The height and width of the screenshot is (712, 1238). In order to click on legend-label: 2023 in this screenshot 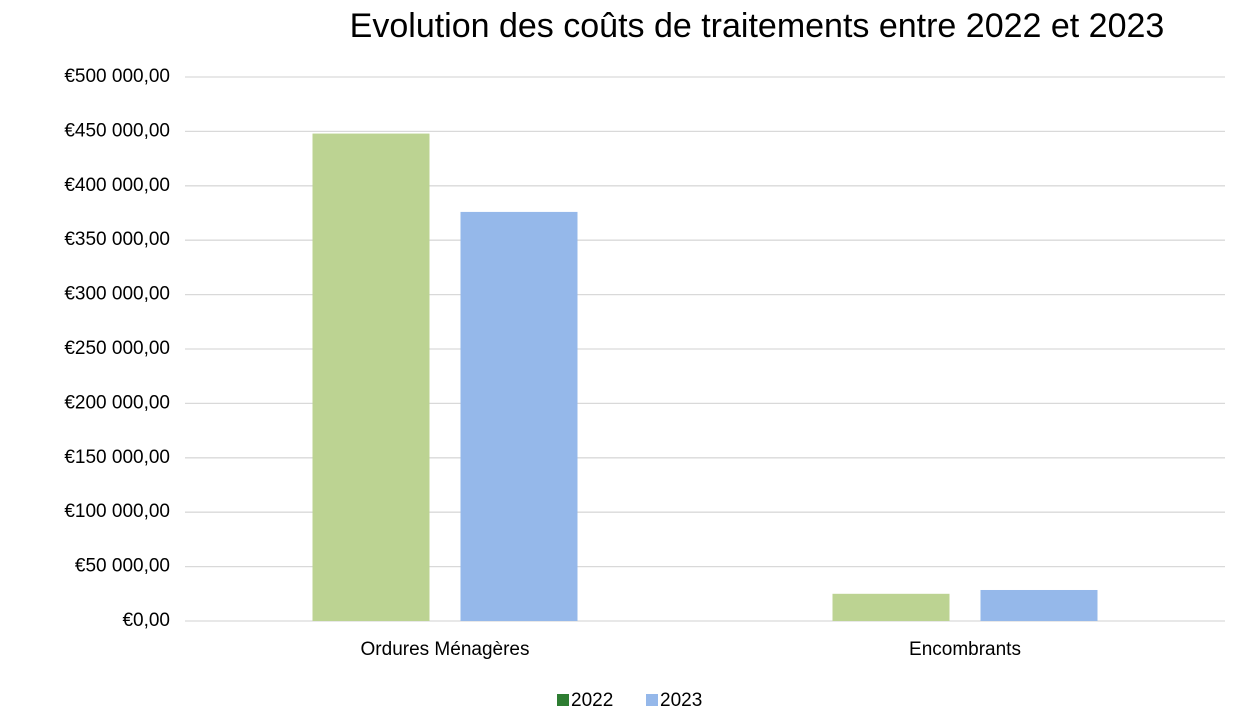, I will do `click(681, 700)`.